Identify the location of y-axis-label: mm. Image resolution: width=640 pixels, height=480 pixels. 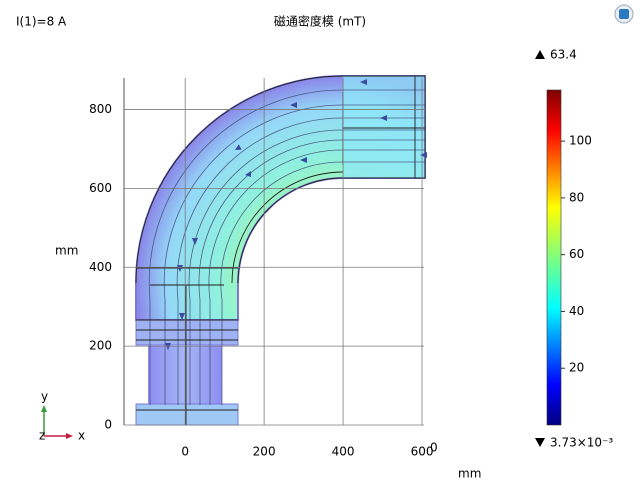
(66, 251).